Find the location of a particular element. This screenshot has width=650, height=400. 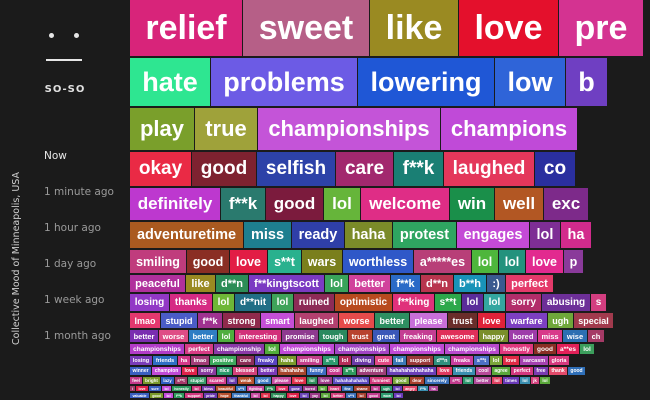

time-option: 1 minute ago is located at coordinates (79, 192).